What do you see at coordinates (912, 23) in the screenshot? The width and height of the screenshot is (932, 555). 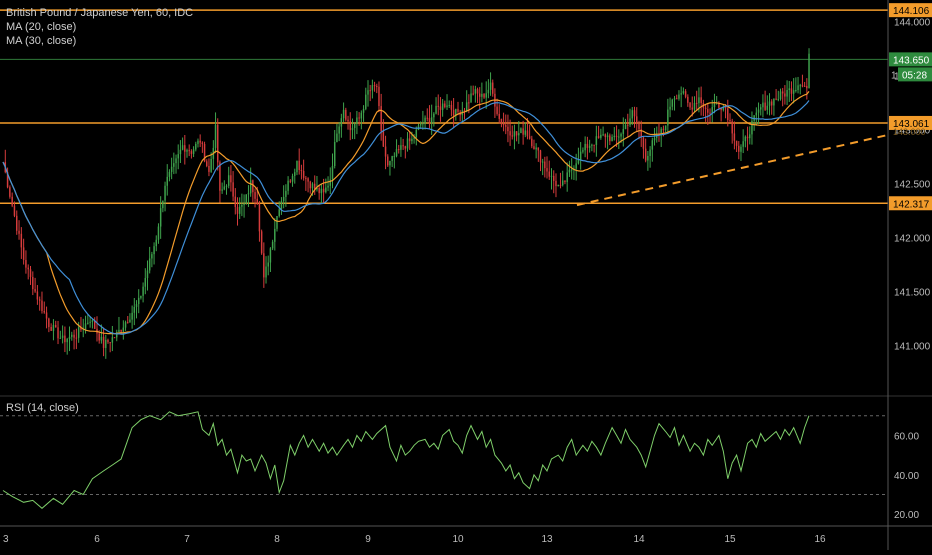 I see `price-tick-label: 144.000` at bounding box center [912, 23].